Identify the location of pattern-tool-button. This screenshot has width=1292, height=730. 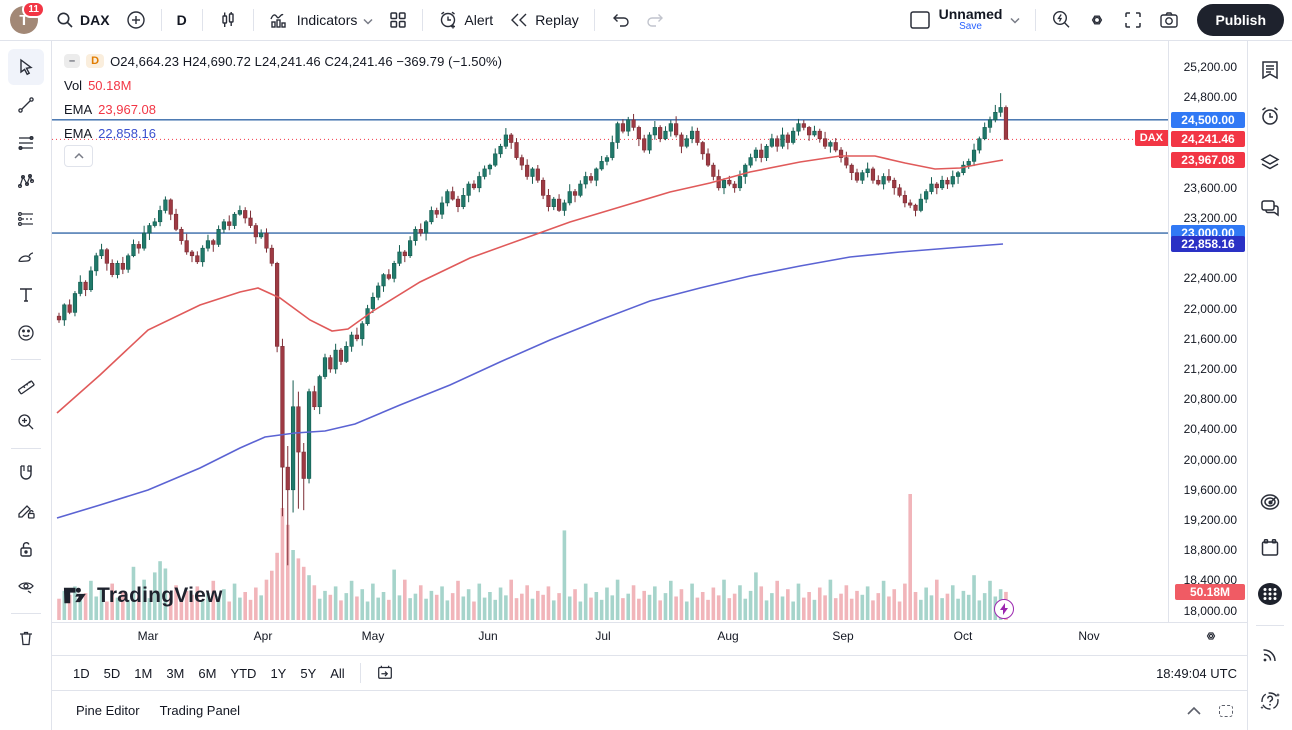
(26, 181).